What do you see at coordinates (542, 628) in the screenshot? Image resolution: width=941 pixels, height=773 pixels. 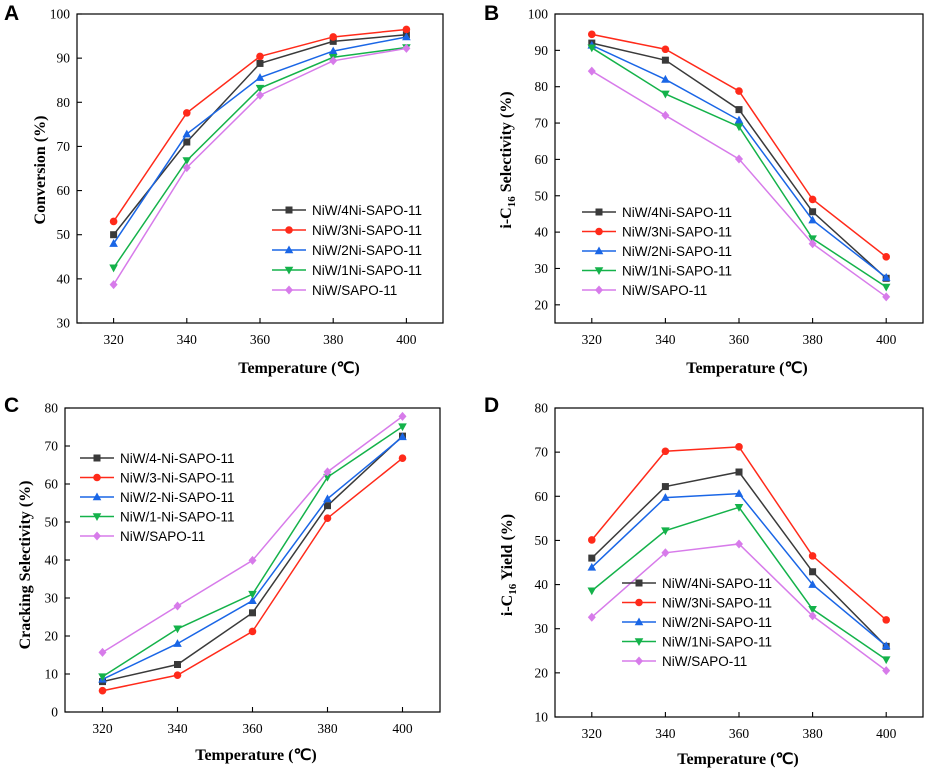 I see `y-tick-label-d: 30` at bounding box center [542, 628].